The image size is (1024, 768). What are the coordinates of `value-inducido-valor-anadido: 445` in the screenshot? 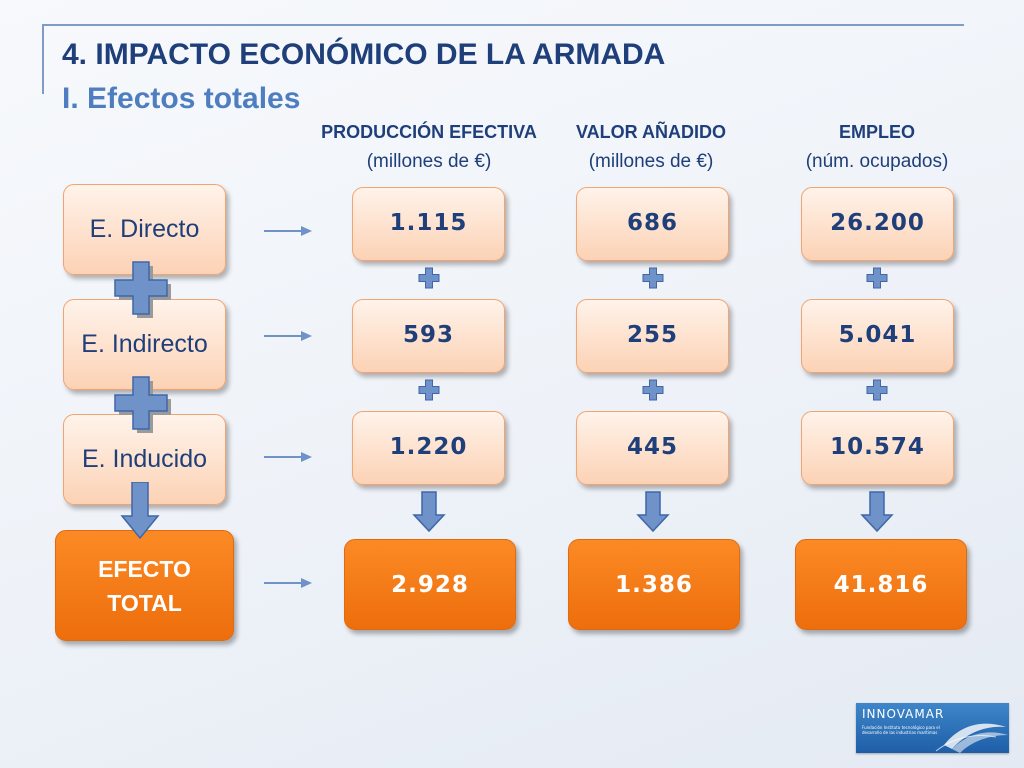 It's located at (652, 448).